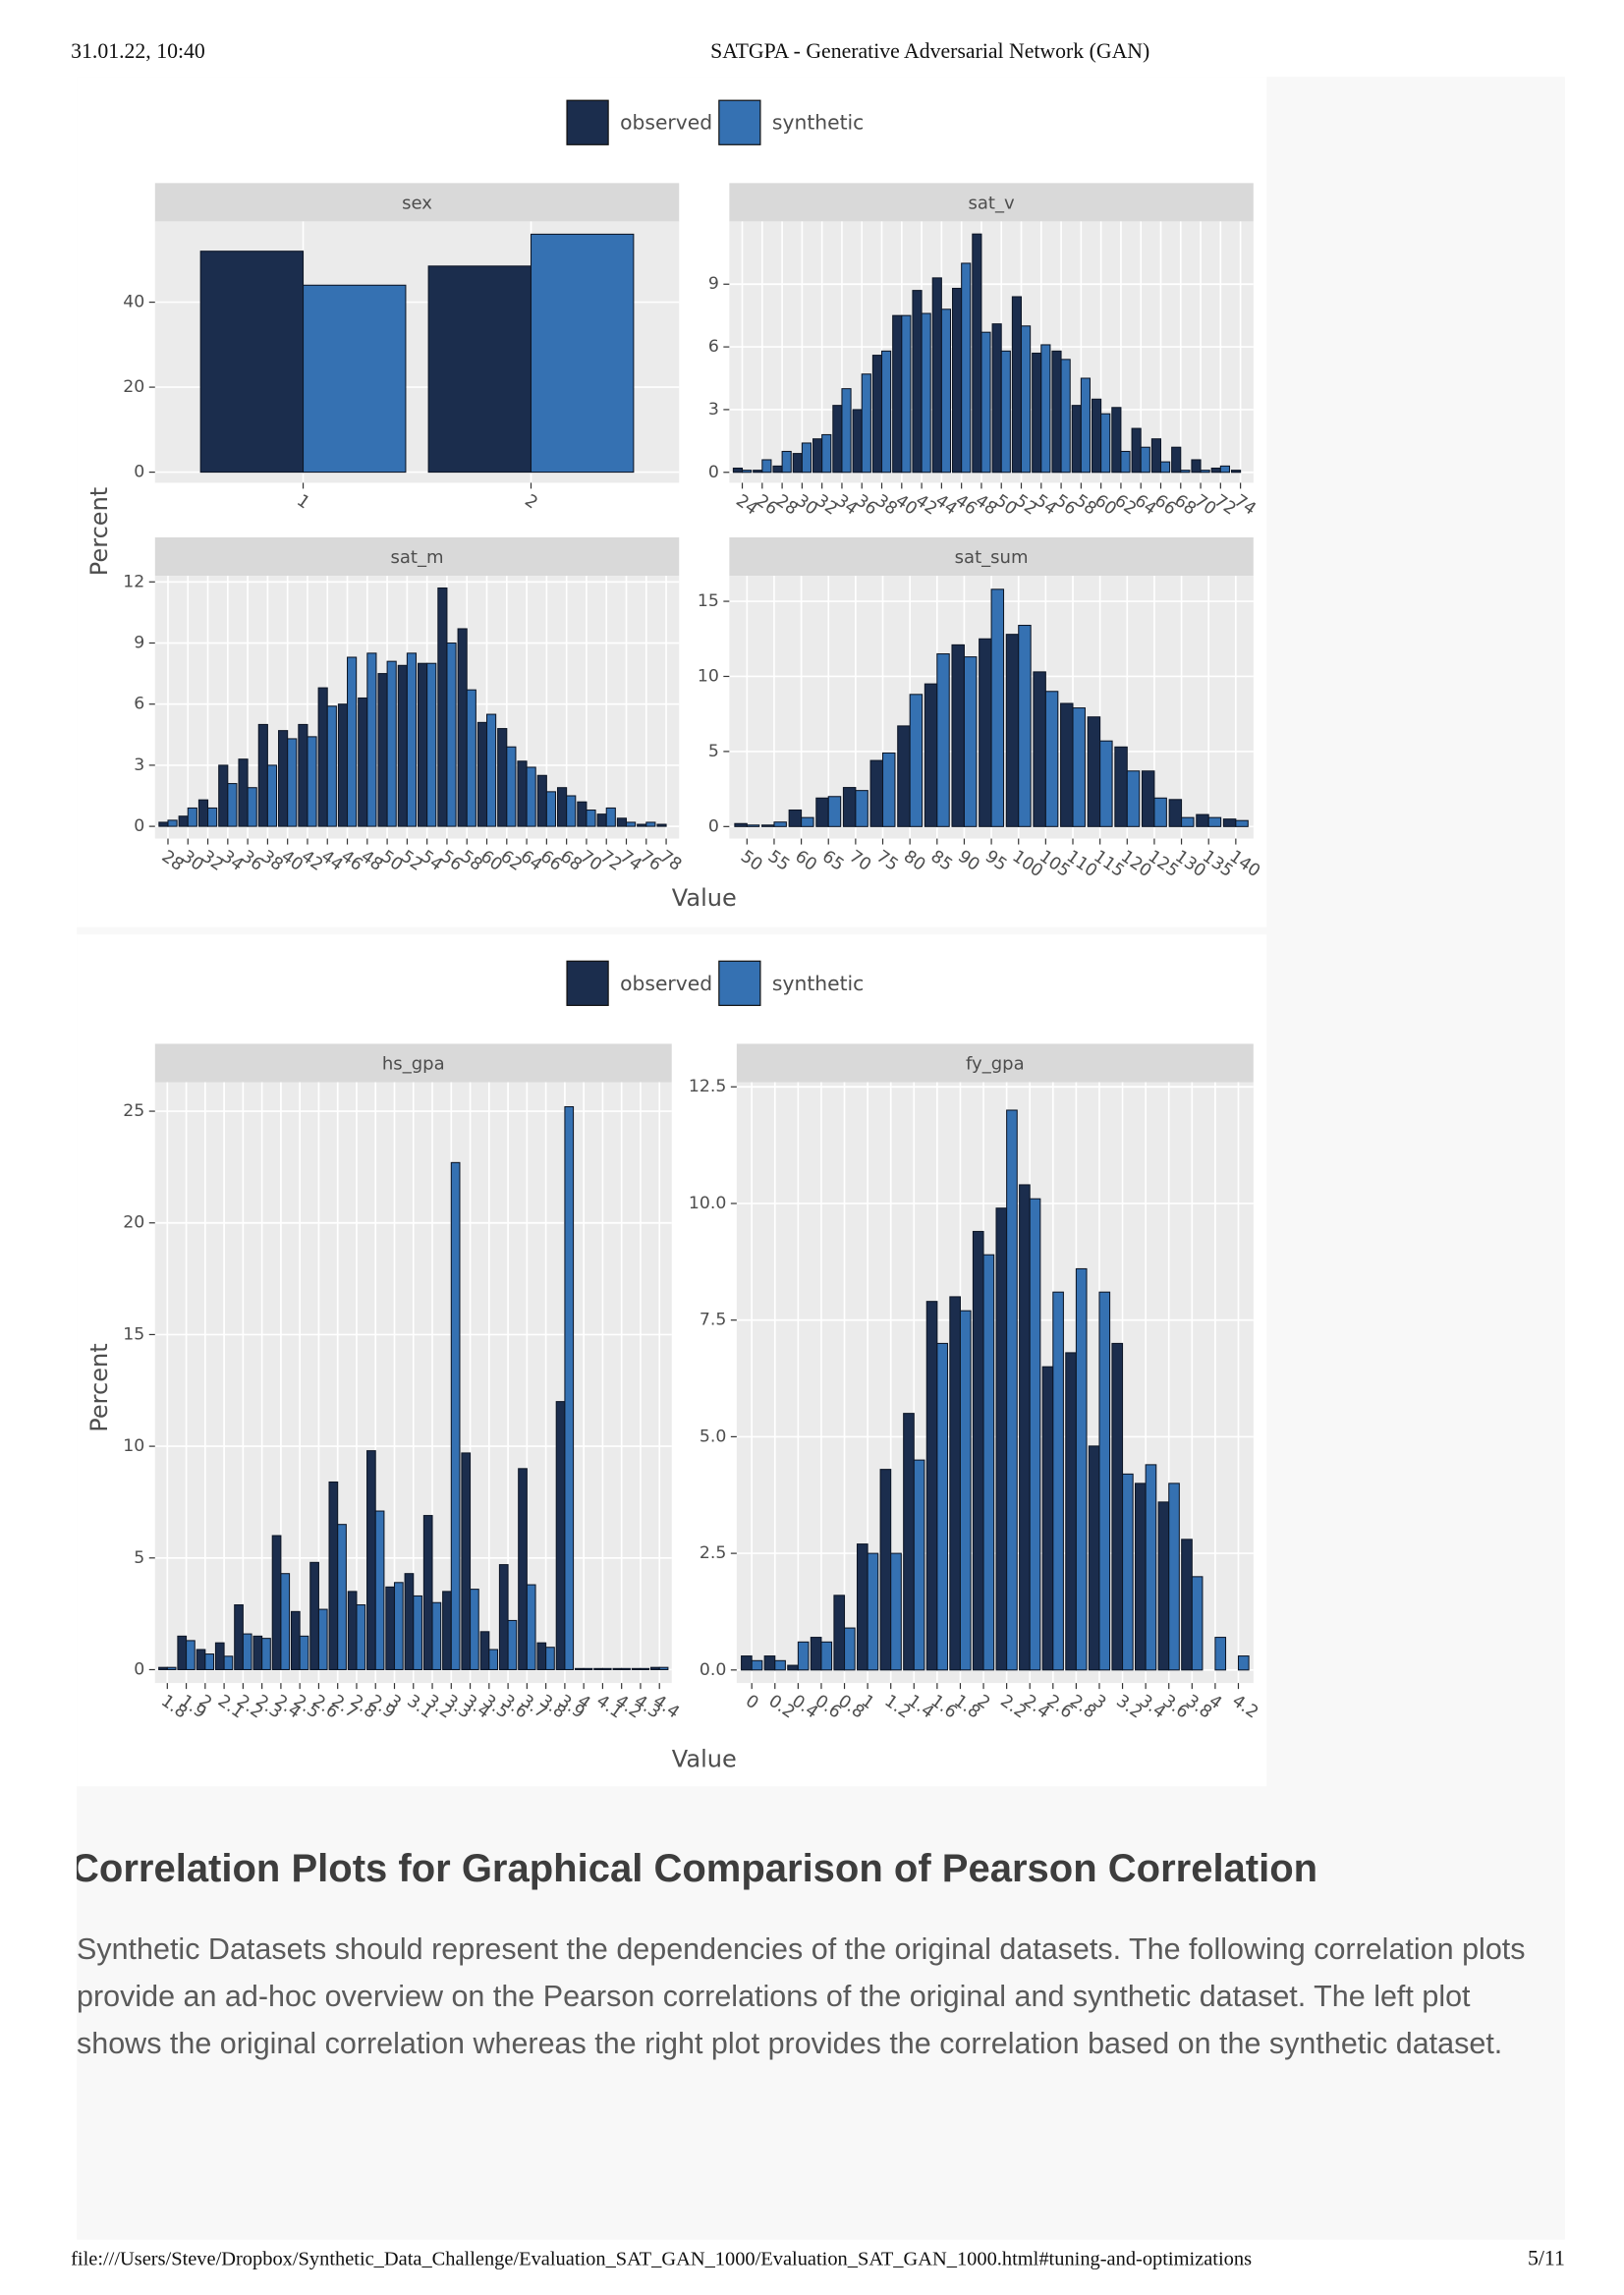  What do you see at coordinates (139, 766) in the screenshot?
I see `y-tick-label: 3` at bounding box center [139, 766].